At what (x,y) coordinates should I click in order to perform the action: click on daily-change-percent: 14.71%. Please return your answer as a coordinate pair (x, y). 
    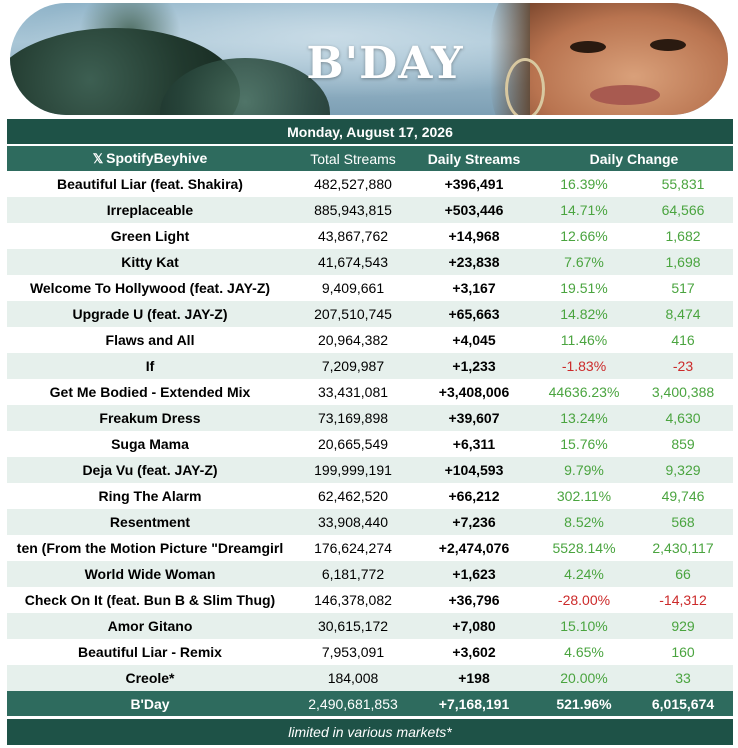
    Looking at the image, I should click on (584, 210).